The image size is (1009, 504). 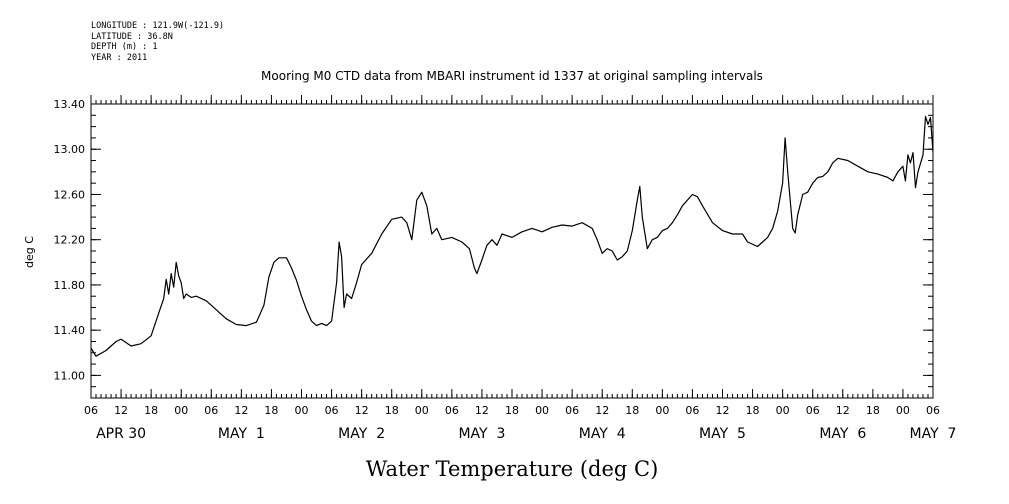 I want to click on x-day-label: MAY 2, so click(x=361, y=434).